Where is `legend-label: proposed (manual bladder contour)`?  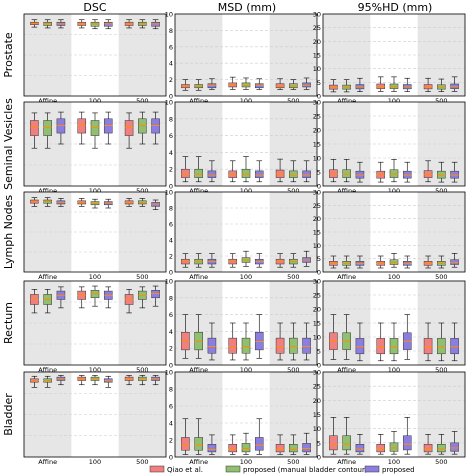 legend-label: proposed (manual bladder contour) is located at coordinates (305, 470).